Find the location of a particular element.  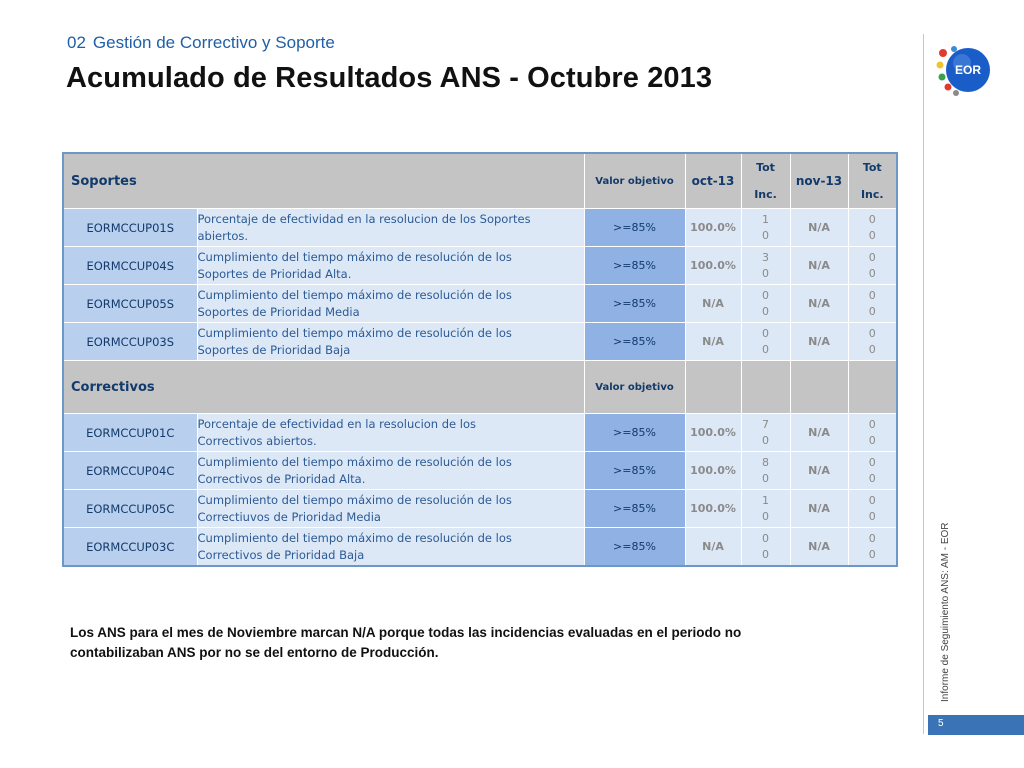

soportes-title: Soportes is located at coordinates (323, 180).